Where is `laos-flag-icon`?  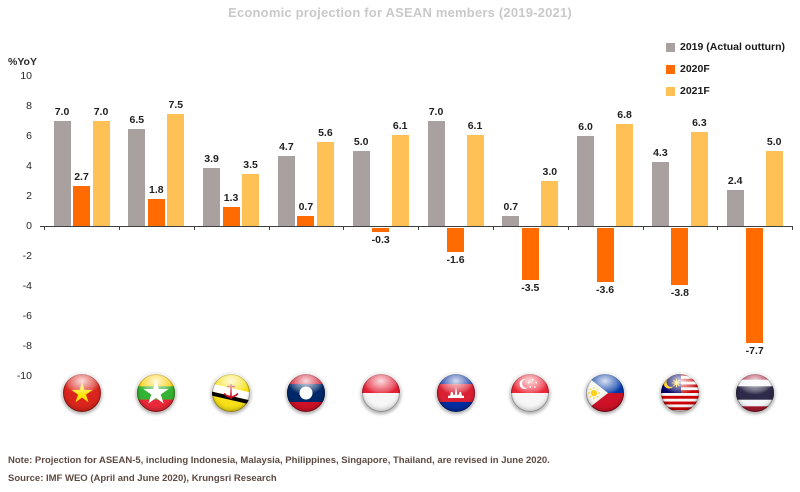 laos-flag-icon is located at coordinates (305, 393).